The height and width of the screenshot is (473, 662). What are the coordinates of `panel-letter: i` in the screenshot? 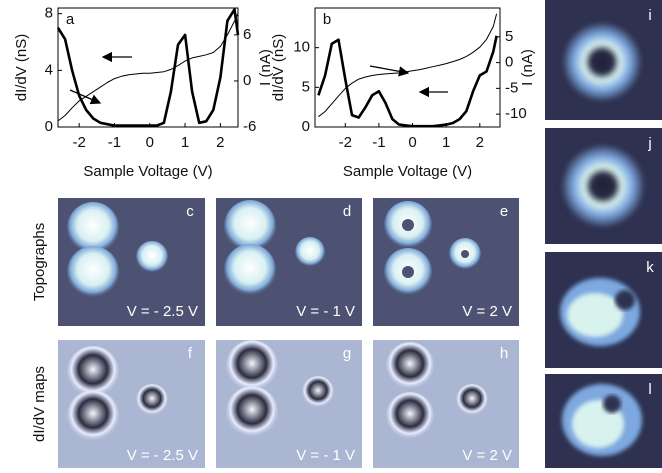 It's located at (649, 15).